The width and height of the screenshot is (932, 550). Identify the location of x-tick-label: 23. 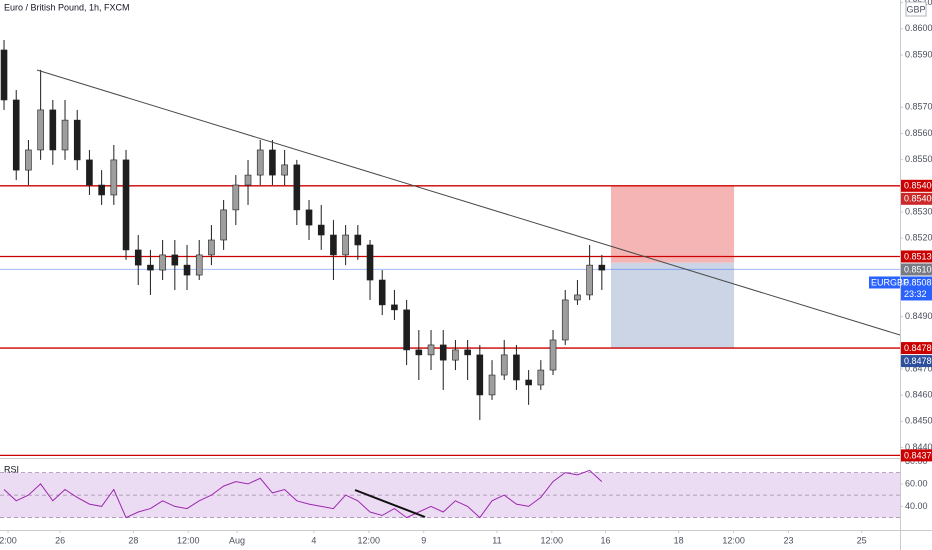
(788, 540).